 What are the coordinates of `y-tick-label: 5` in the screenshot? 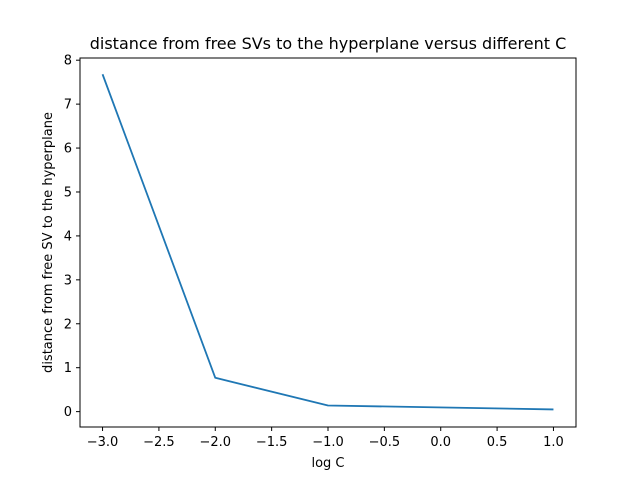 It's located at (68, 192).